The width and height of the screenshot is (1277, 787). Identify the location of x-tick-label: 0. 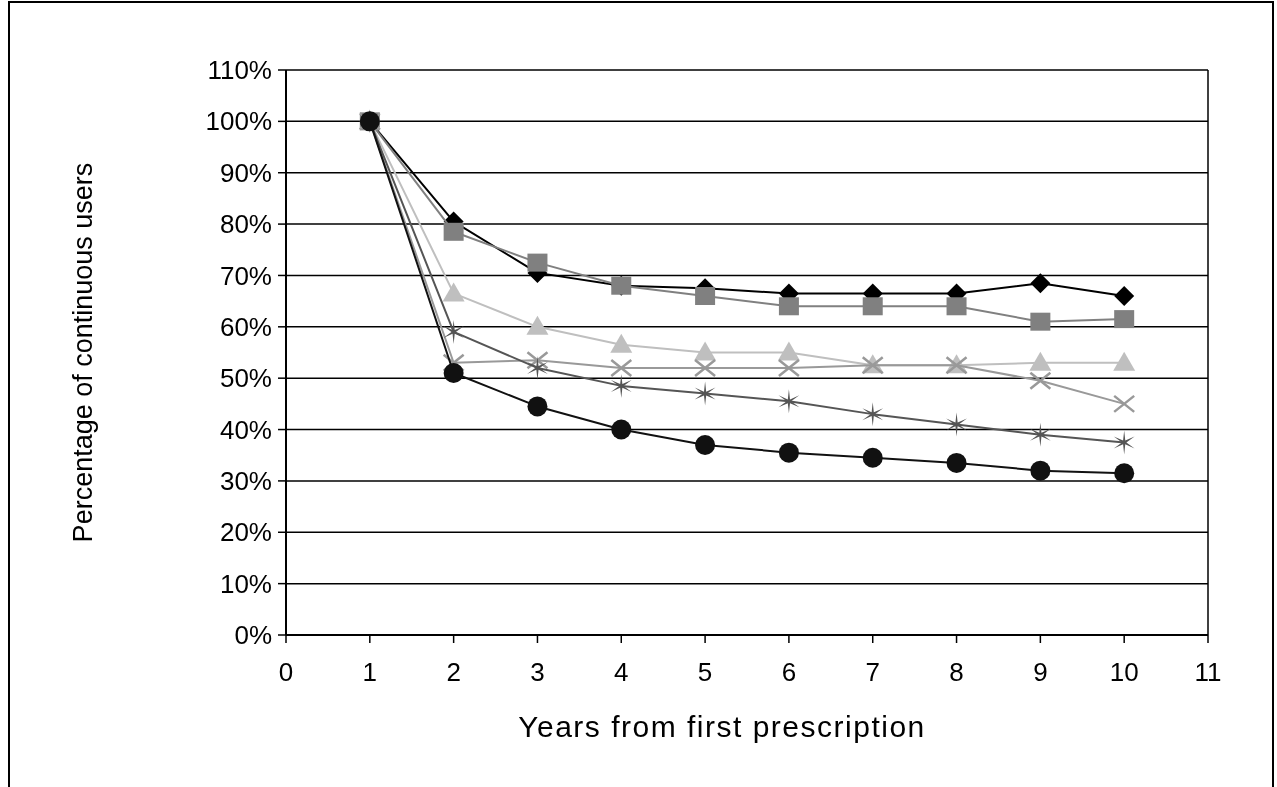
(286, 672).